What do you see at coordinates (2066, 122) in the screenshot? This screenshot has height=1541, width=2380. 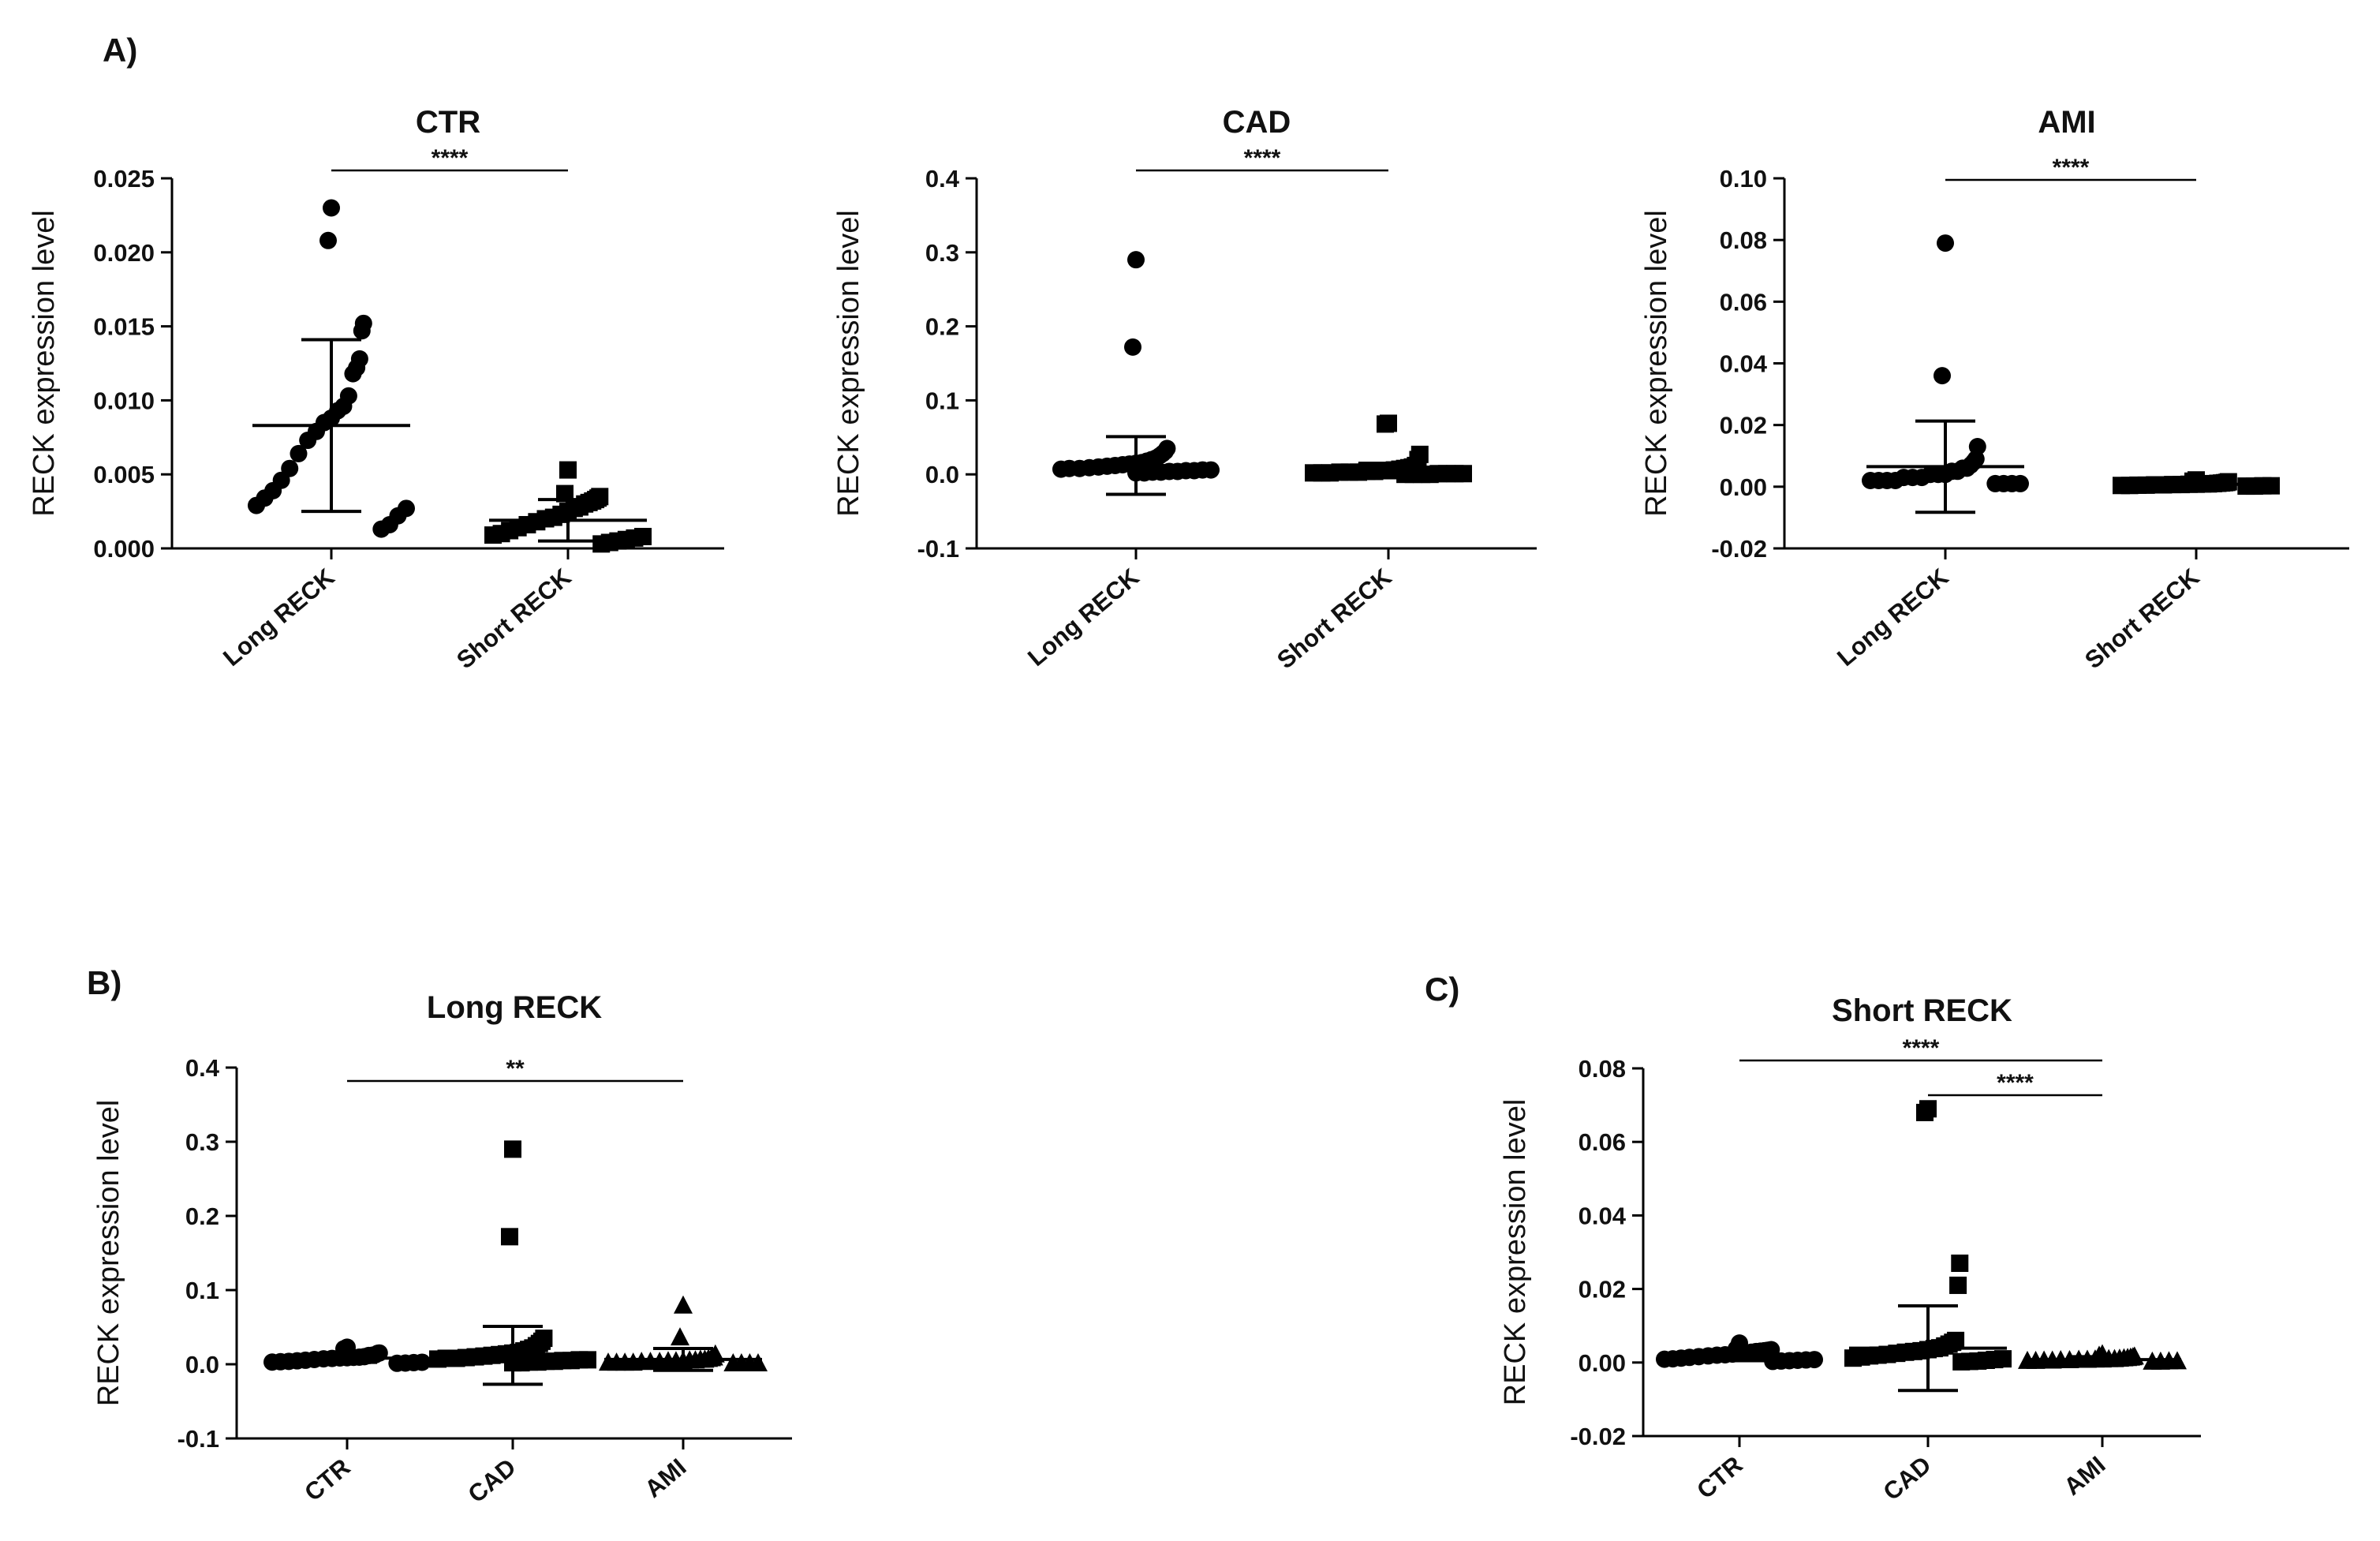 I see `chart-title: AMI` at bounding box center [2066, 122].